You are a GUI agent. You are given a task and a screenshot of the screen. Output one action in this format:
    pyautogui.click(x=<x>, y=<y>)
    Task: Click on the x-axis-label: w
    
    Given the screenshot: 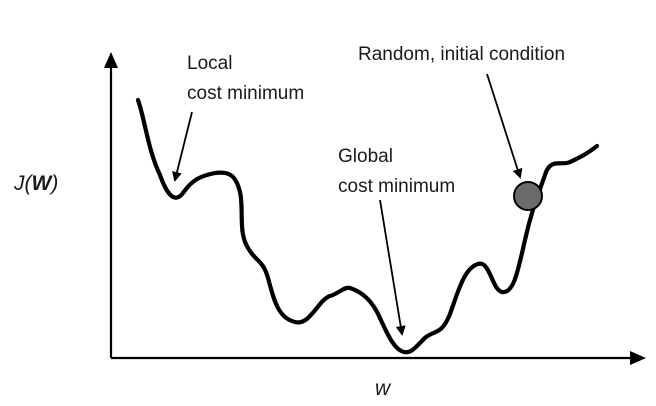 What is the action you would take?
    pyautogui.click(x=383, y=388)
    